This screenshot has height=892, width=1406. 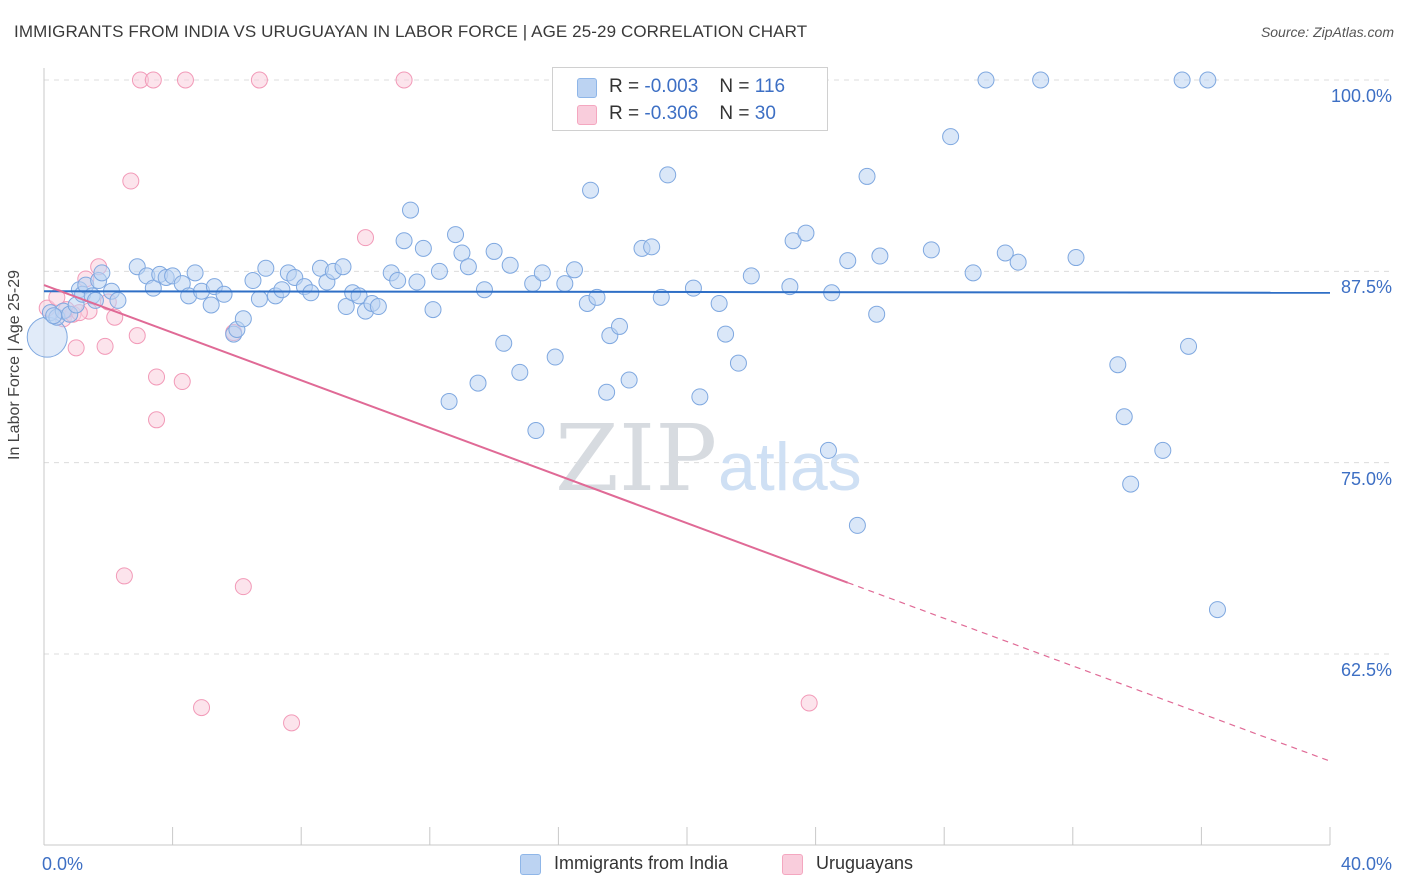 What do you see at coordinates (865, 863) in the screenshot?
I see `uruguay-legend-label: Uruguayans` at bounding box center [865, 863].